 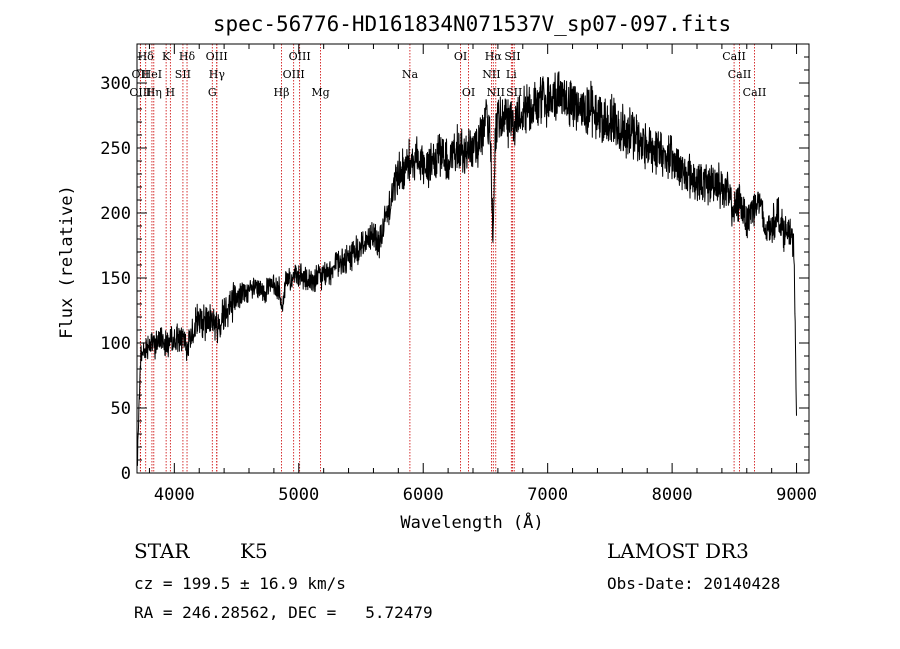 What do you see at coordinates (547, 495) in the screenshot?
I see `x-tick-label-3: 7000` at bounding box center [547, 495].